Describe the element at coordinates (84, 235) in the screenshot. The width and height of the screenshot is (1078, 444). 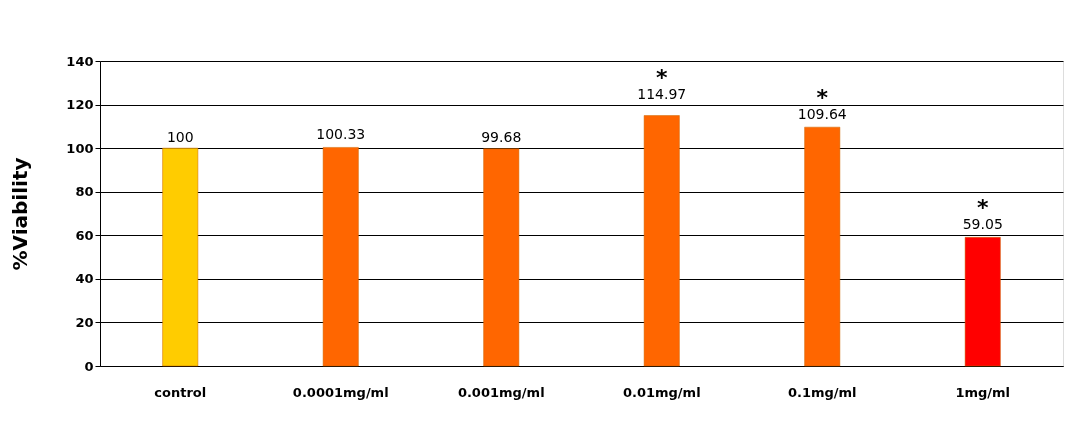
I see `y-tick-label: 60` at that location.